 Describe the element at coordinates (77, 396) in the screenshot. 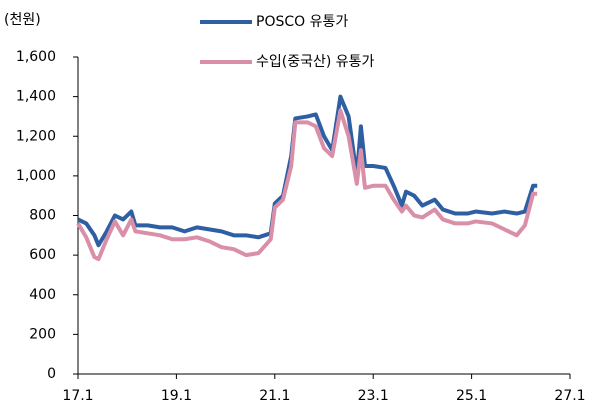

I see `x-tick-label: 17.1` at that location.